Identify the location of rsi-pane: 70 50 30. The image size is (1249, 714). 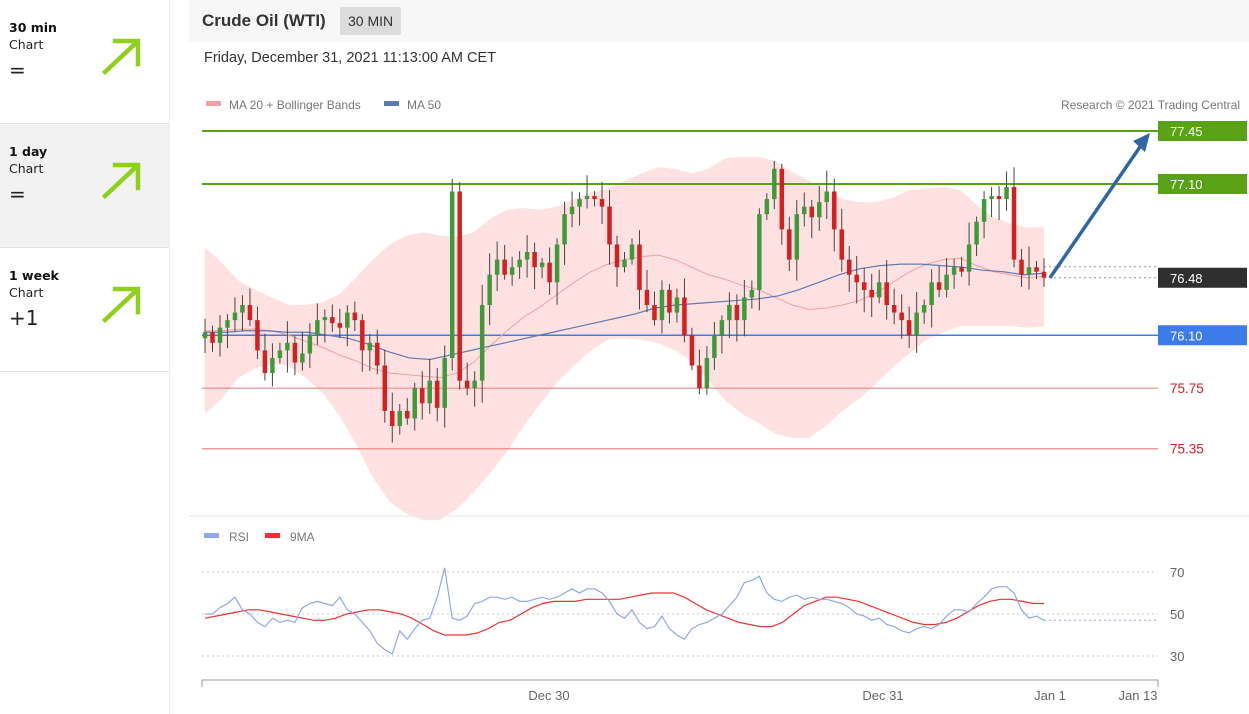
(693, 614).